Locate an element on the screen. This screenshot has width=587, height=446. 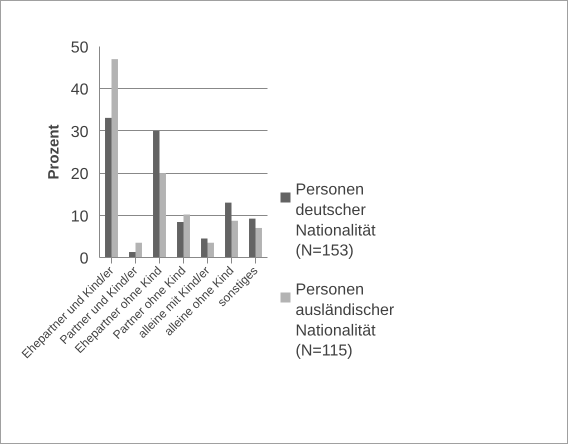
y-axis-title: Prozent is located at coordinates (54, 152).